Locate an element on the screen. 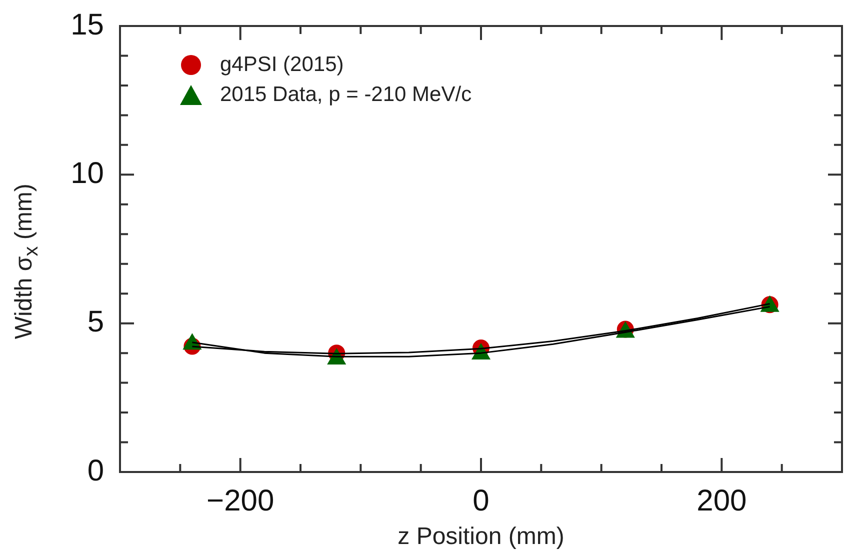  y-tick-label: 15 is located at coordinates (87, 25).